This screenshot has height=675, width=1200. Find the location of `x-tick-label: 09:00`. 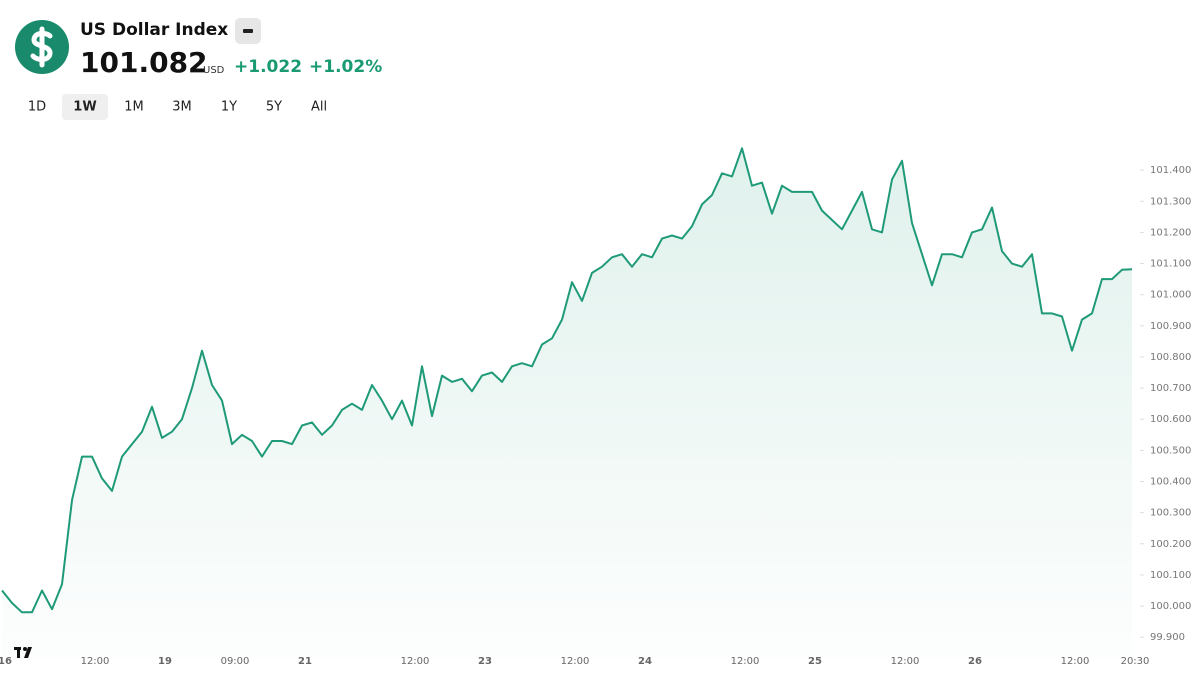

x-tick-label: 09:00 is located at coordinates (235, 661).